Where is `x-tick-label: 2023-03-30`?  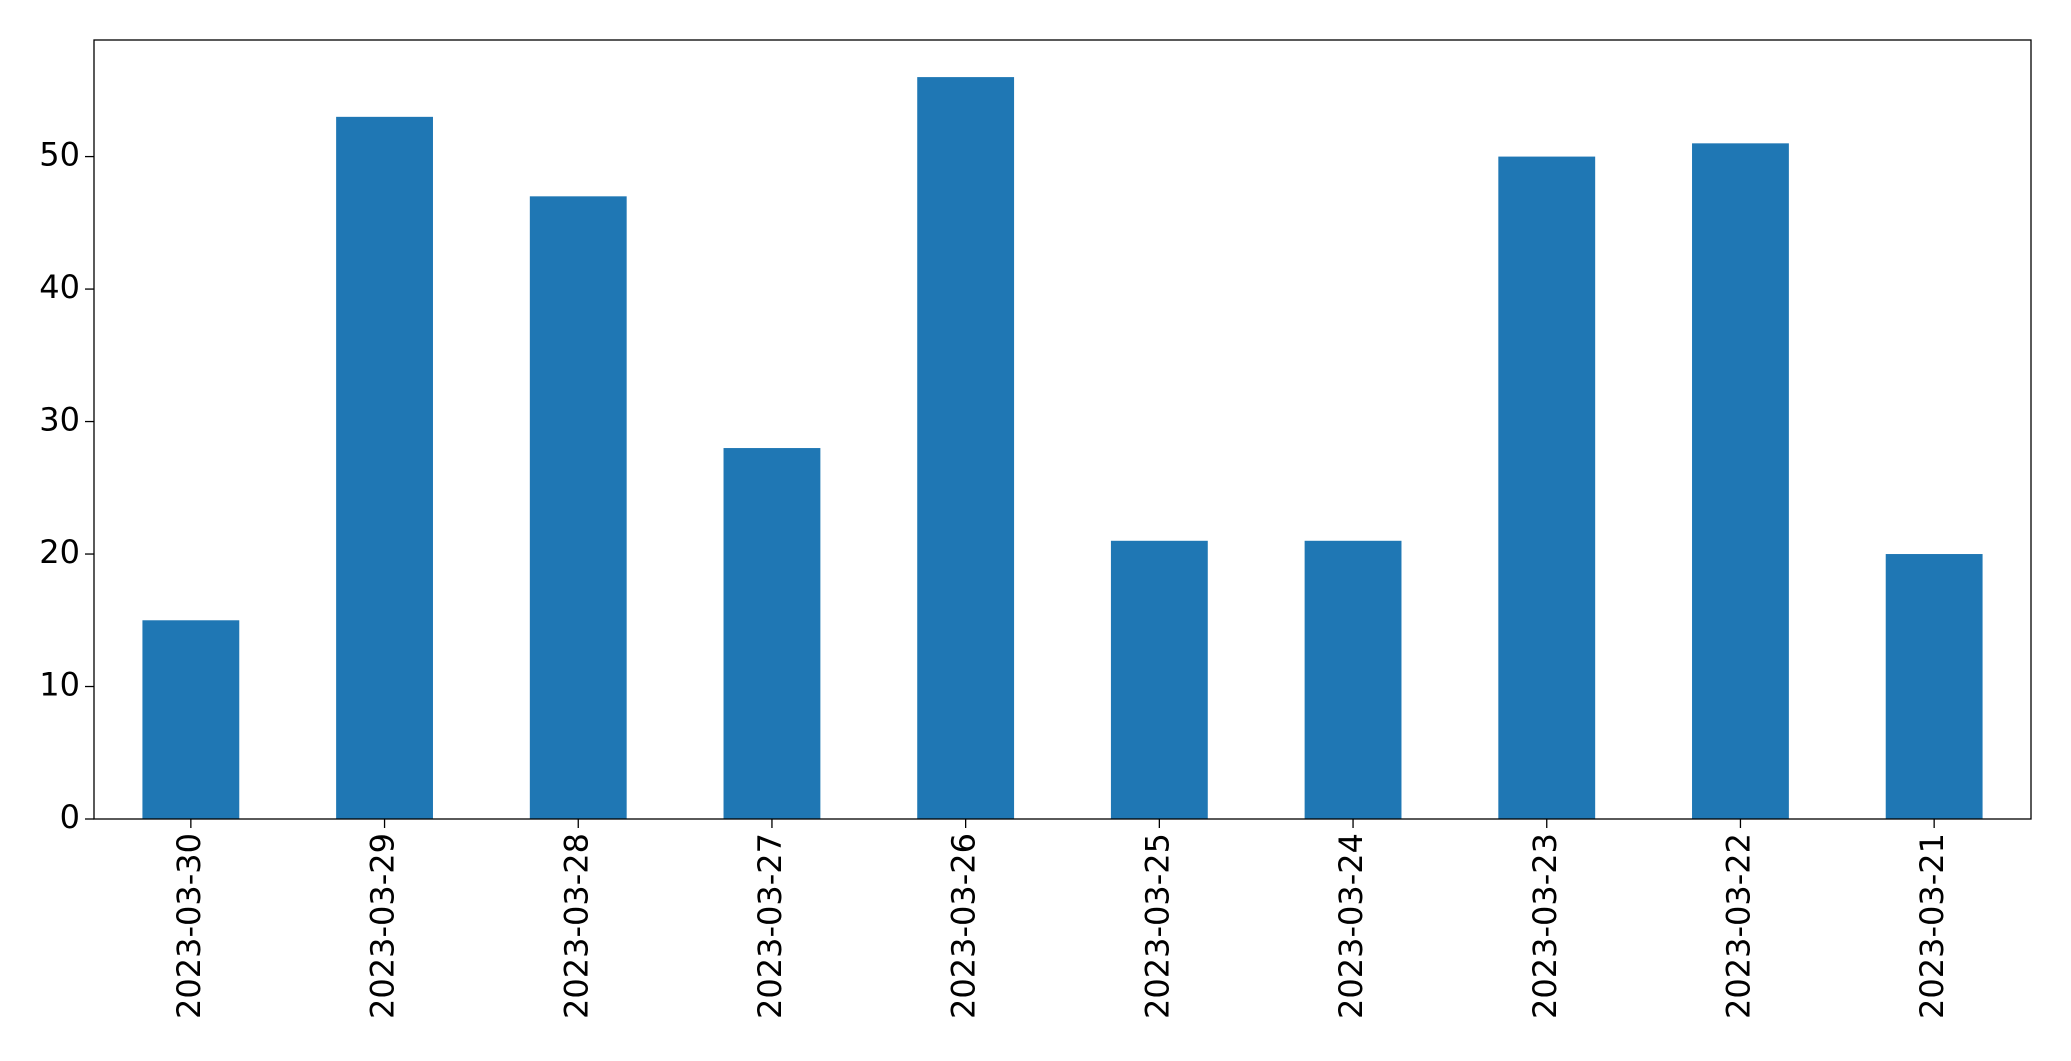 x-tick-label: 2023-03-30 is located at coordinates (189, 926).